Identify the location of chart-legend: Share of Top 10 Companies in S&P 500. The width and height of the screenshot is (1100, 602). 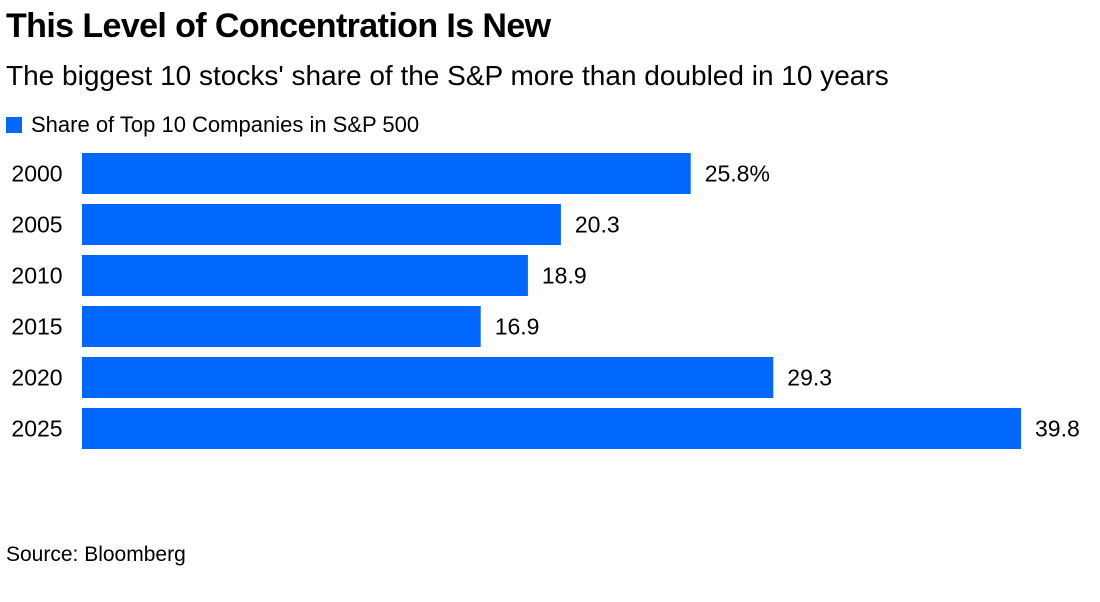
(212, 125).